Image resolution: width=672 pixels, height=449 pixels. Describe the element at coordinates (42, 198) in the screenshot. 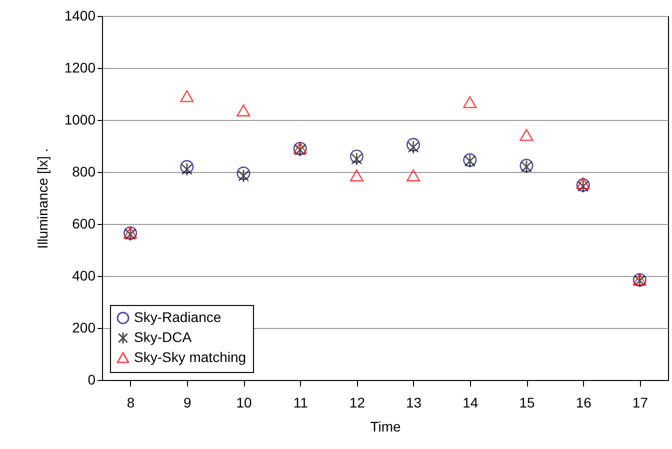

I see `y-axis-title: Illuminance [lx] .` at that location.